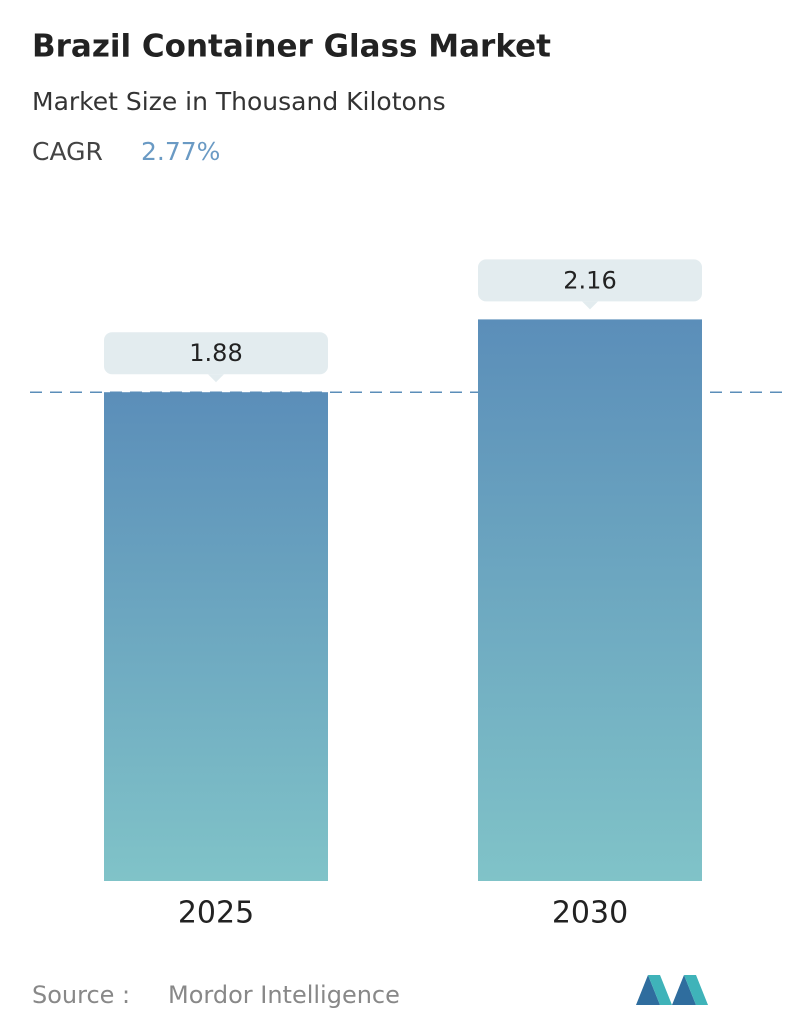 Image resolution: width=796 pixels, height=1034 pixels. What do you see at coordinates (239, 101) in the screenshot?
I see `chart-subtitle: Market Size in Thousand Kilotons` at bounding box center [239, 101].